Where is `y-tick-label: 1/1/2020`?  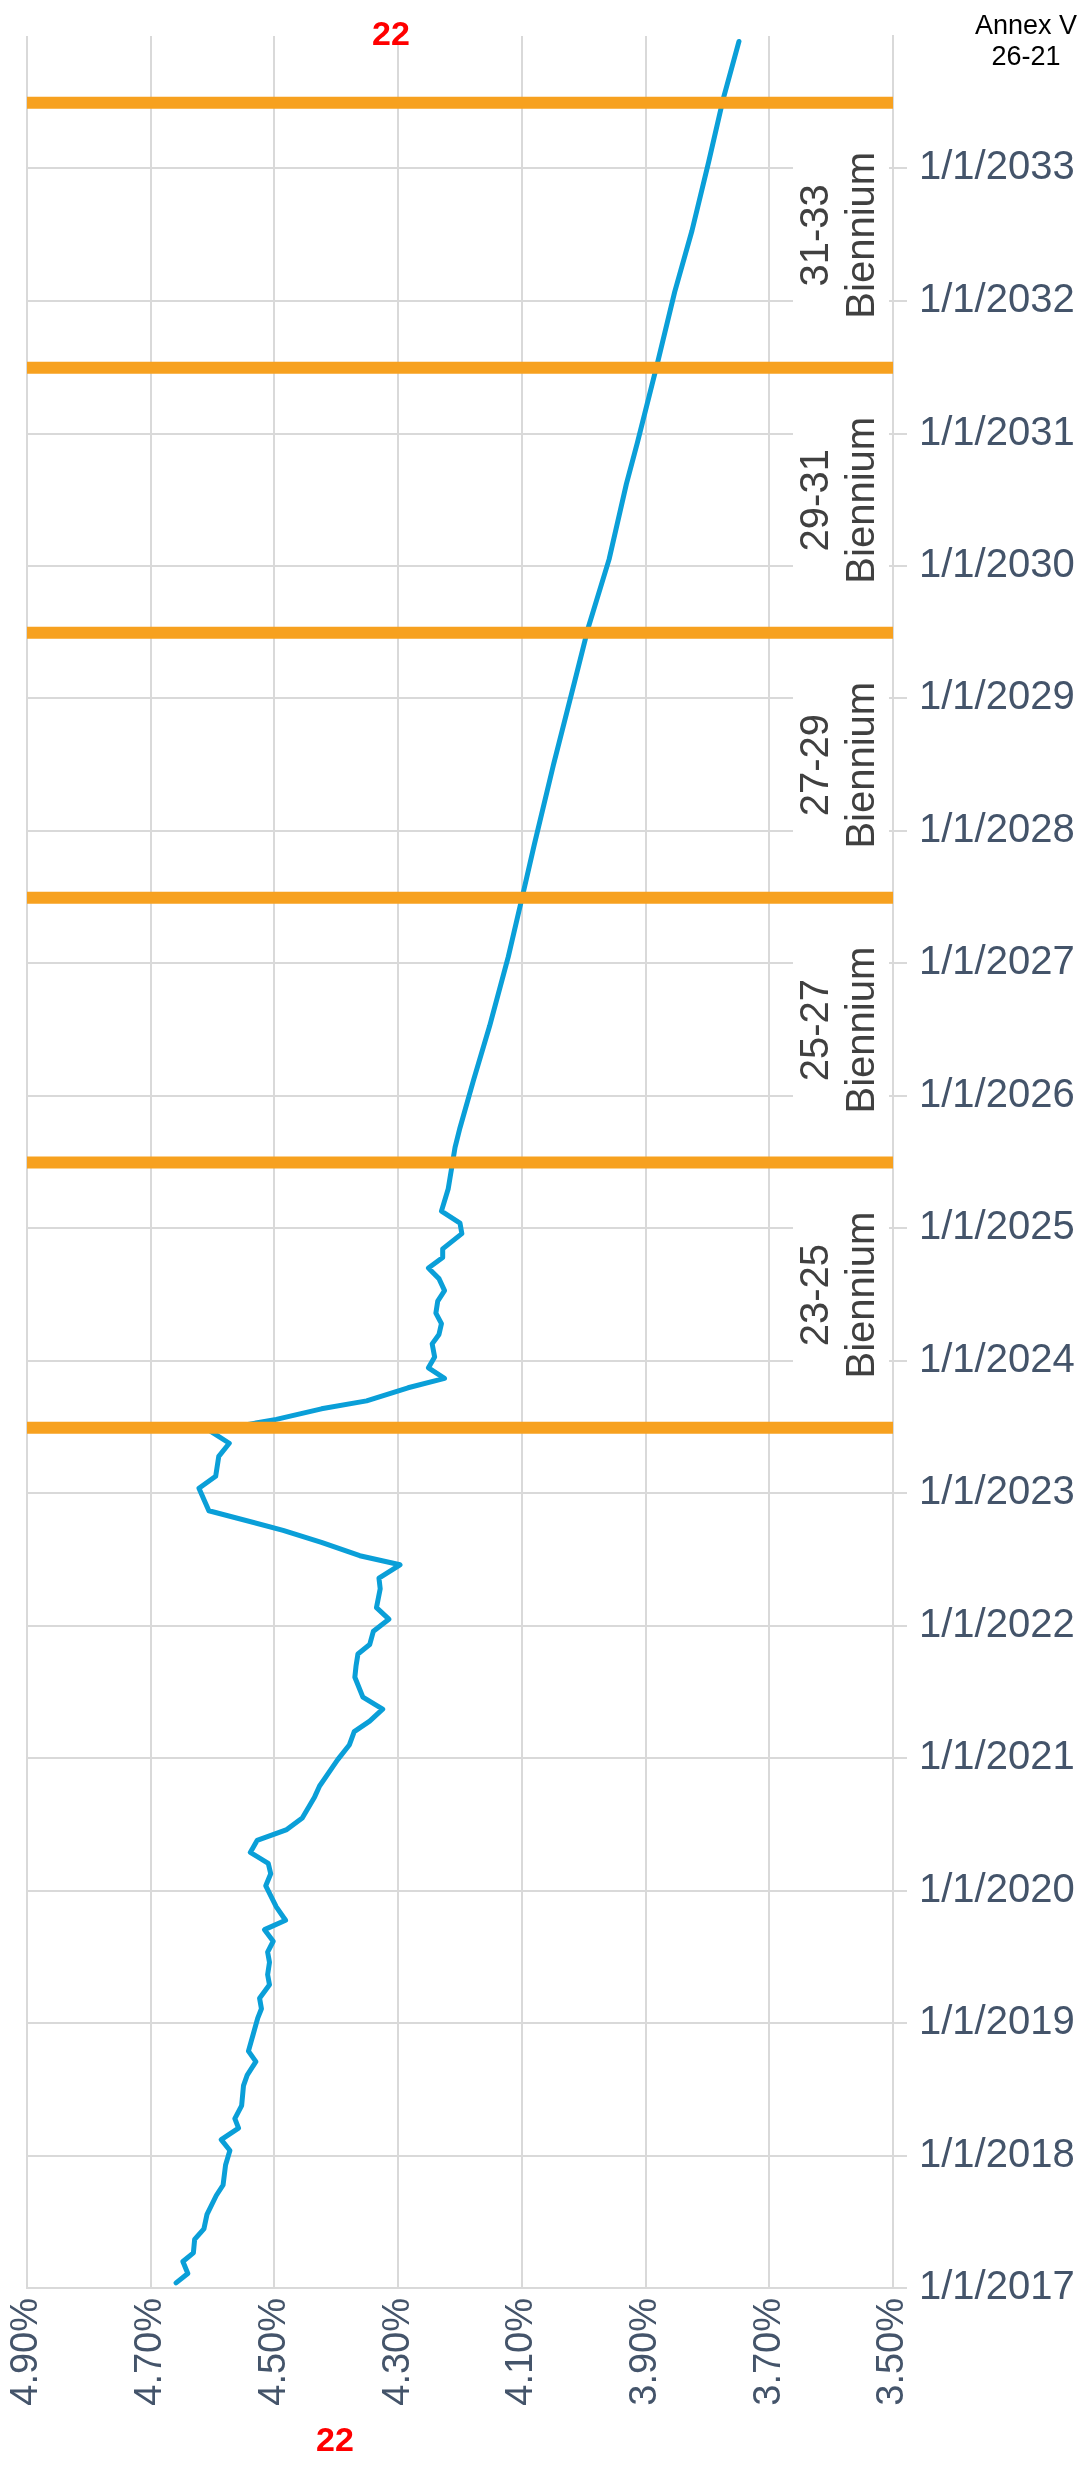
y-tick-label: 1/1/2020 is located at coordinates (997, 1887).